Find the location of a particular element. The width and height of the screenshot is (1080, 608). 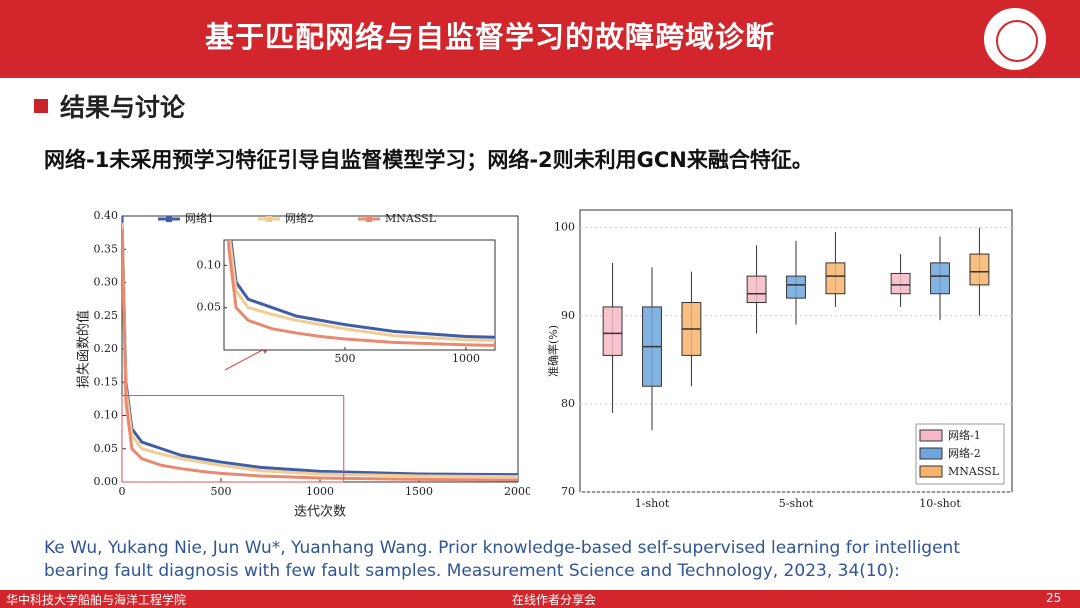

y-tick-label: 0.25 is located at coordinates (106, 315).